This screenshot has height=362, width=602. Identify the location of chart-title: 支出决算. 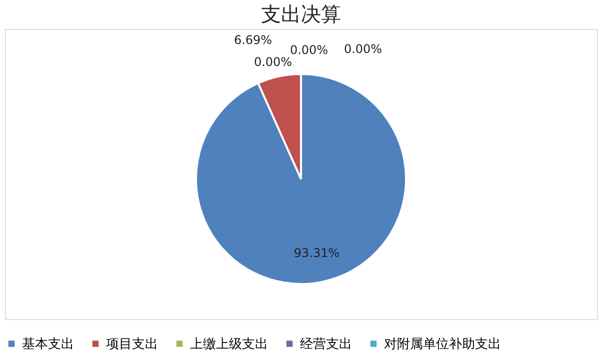
(301, 14).